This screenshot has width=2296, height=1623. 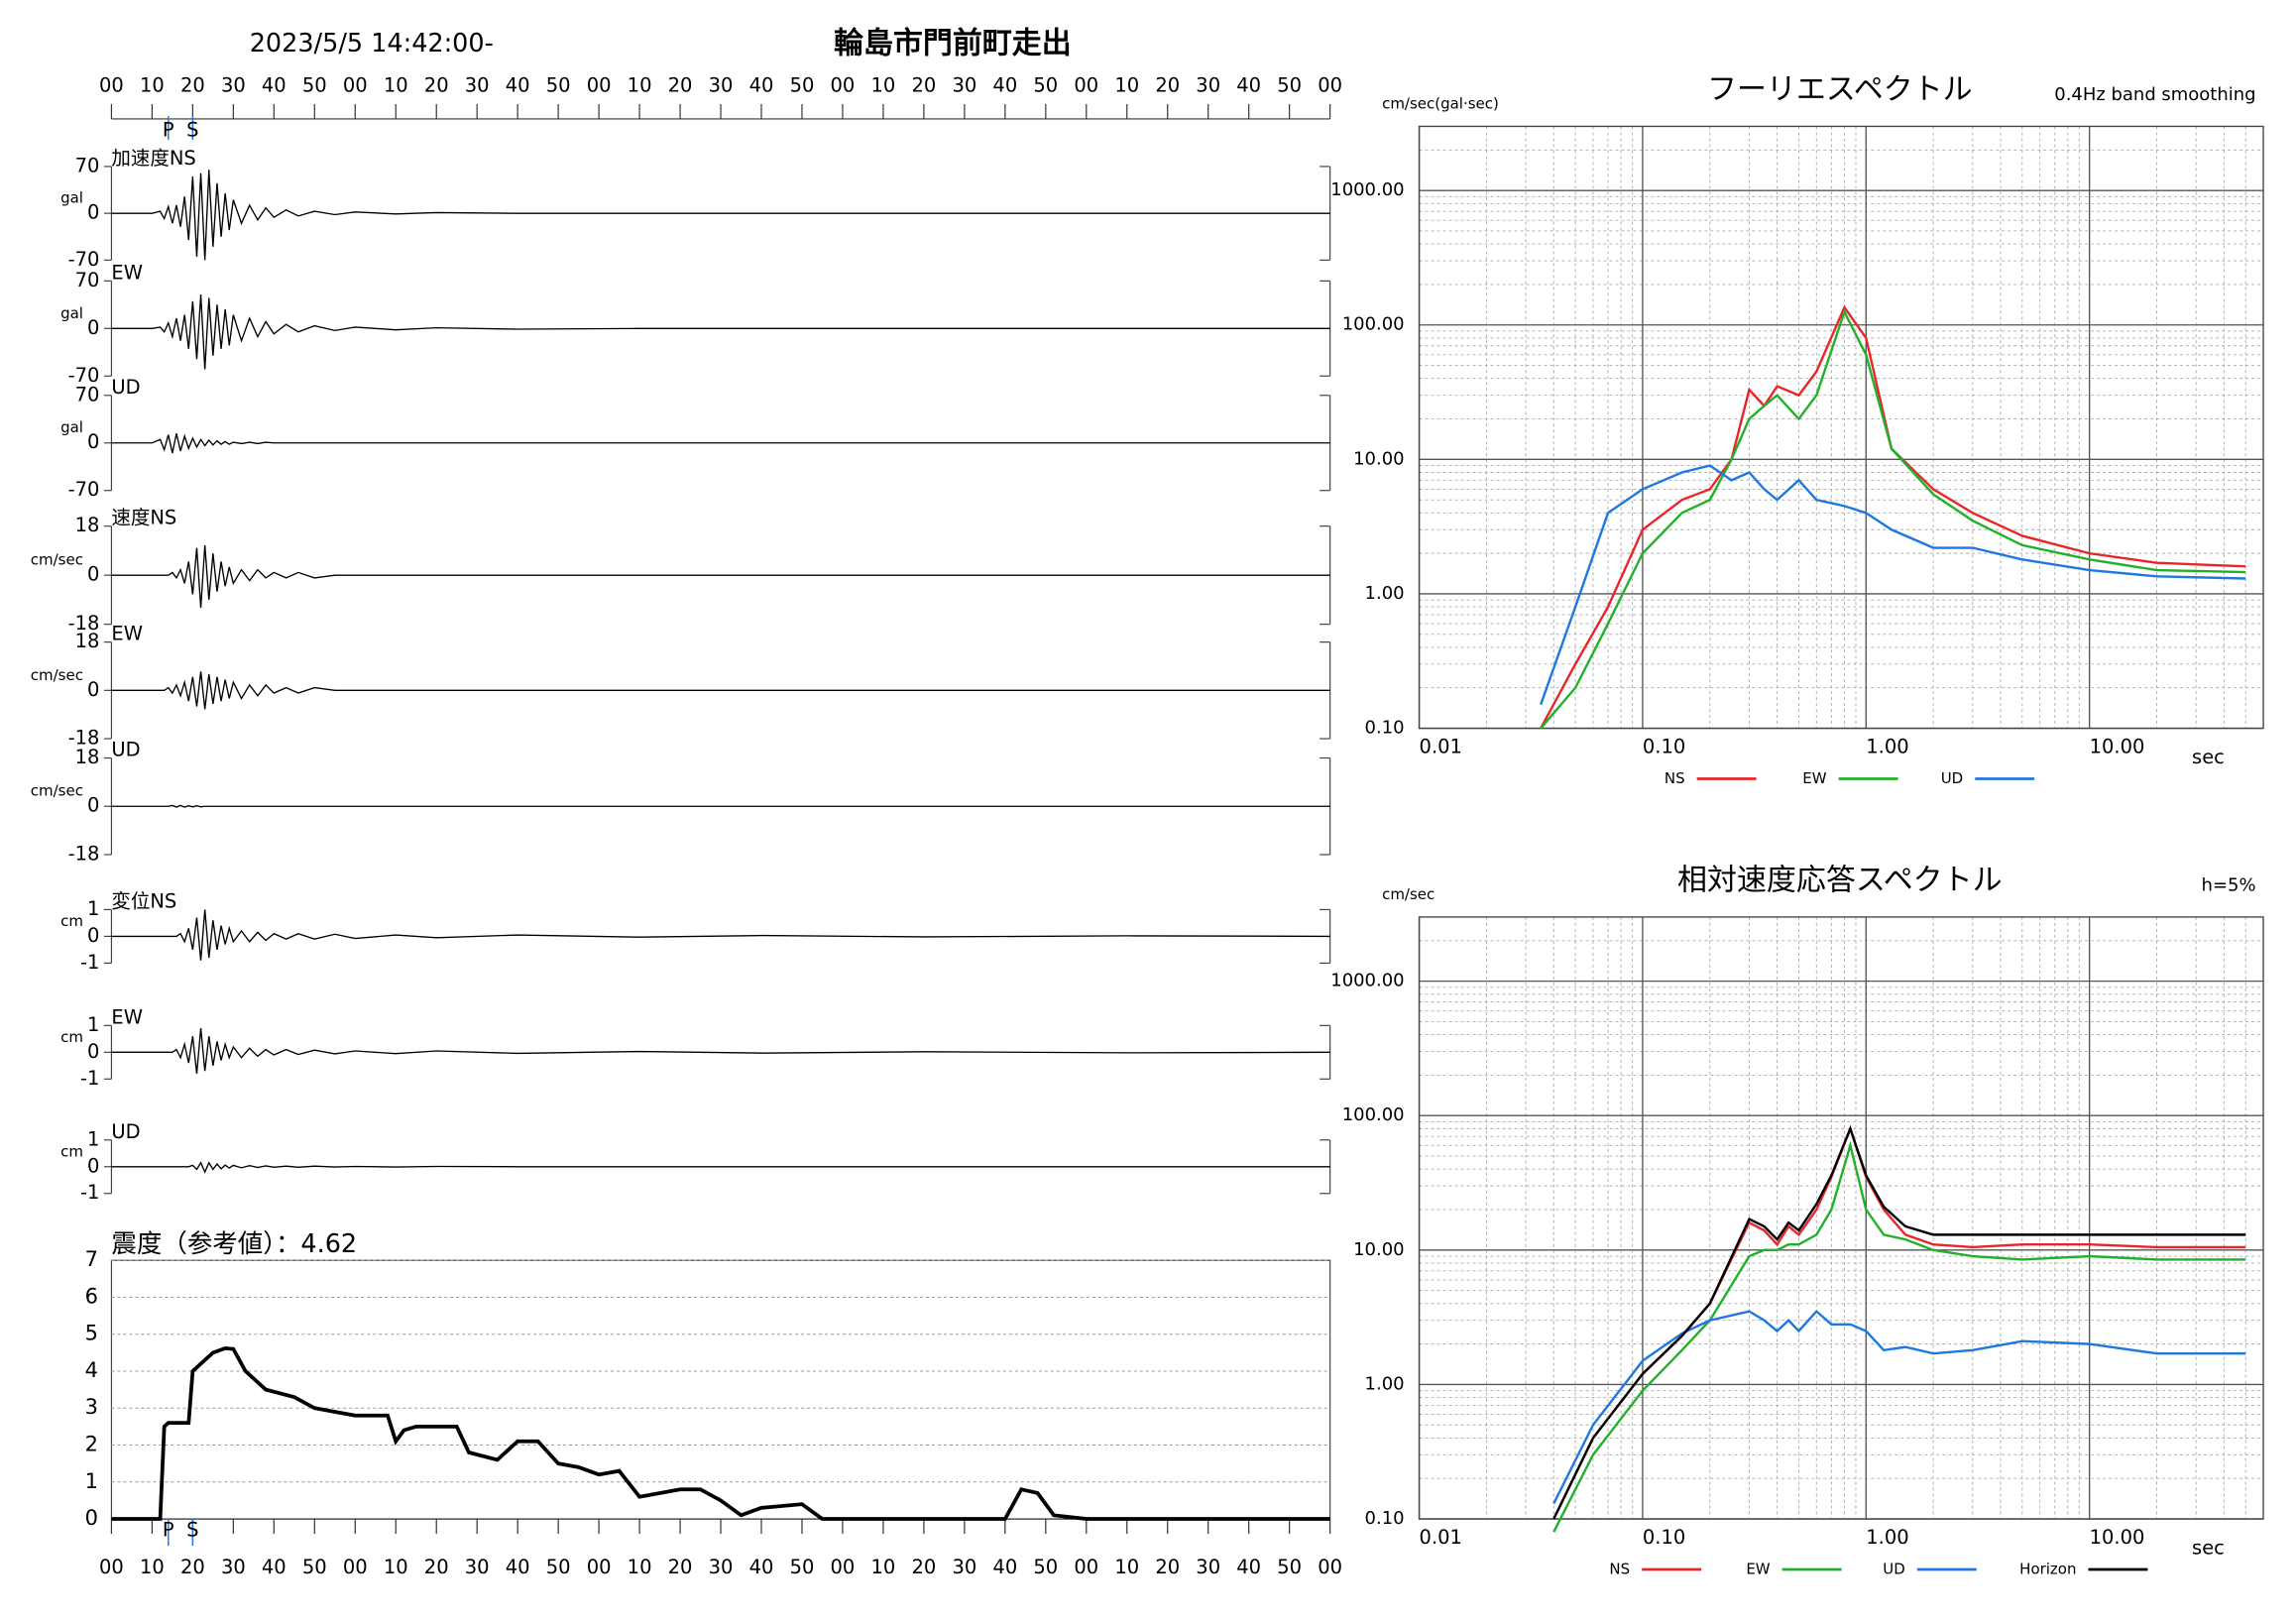 What do you see at coordinates (1840, 89) in the screenshot?
I see `chart-title: フーリエスペクトル` at bounding box center [1840, 89].